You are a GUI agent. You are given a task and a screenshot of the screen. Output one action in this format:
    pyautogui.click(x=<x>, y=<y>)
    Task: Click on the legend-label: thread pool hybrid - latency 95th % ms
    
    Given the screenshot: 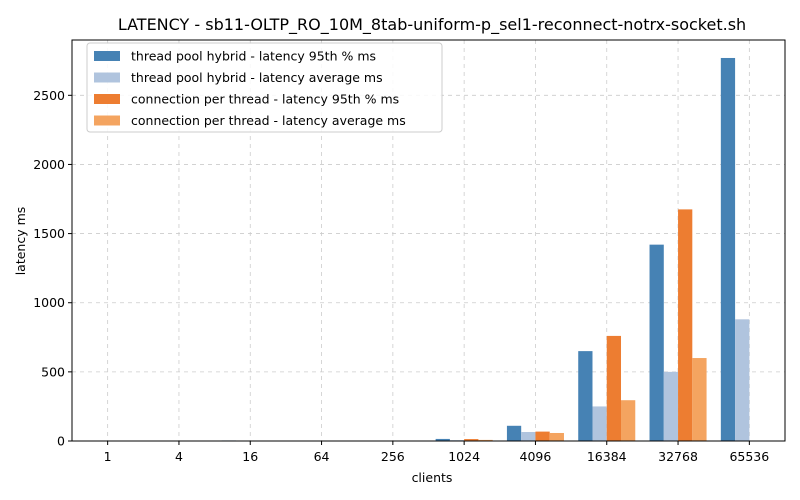 What is the action you would take?
    pyautogui.click(x=253, y=56)
    